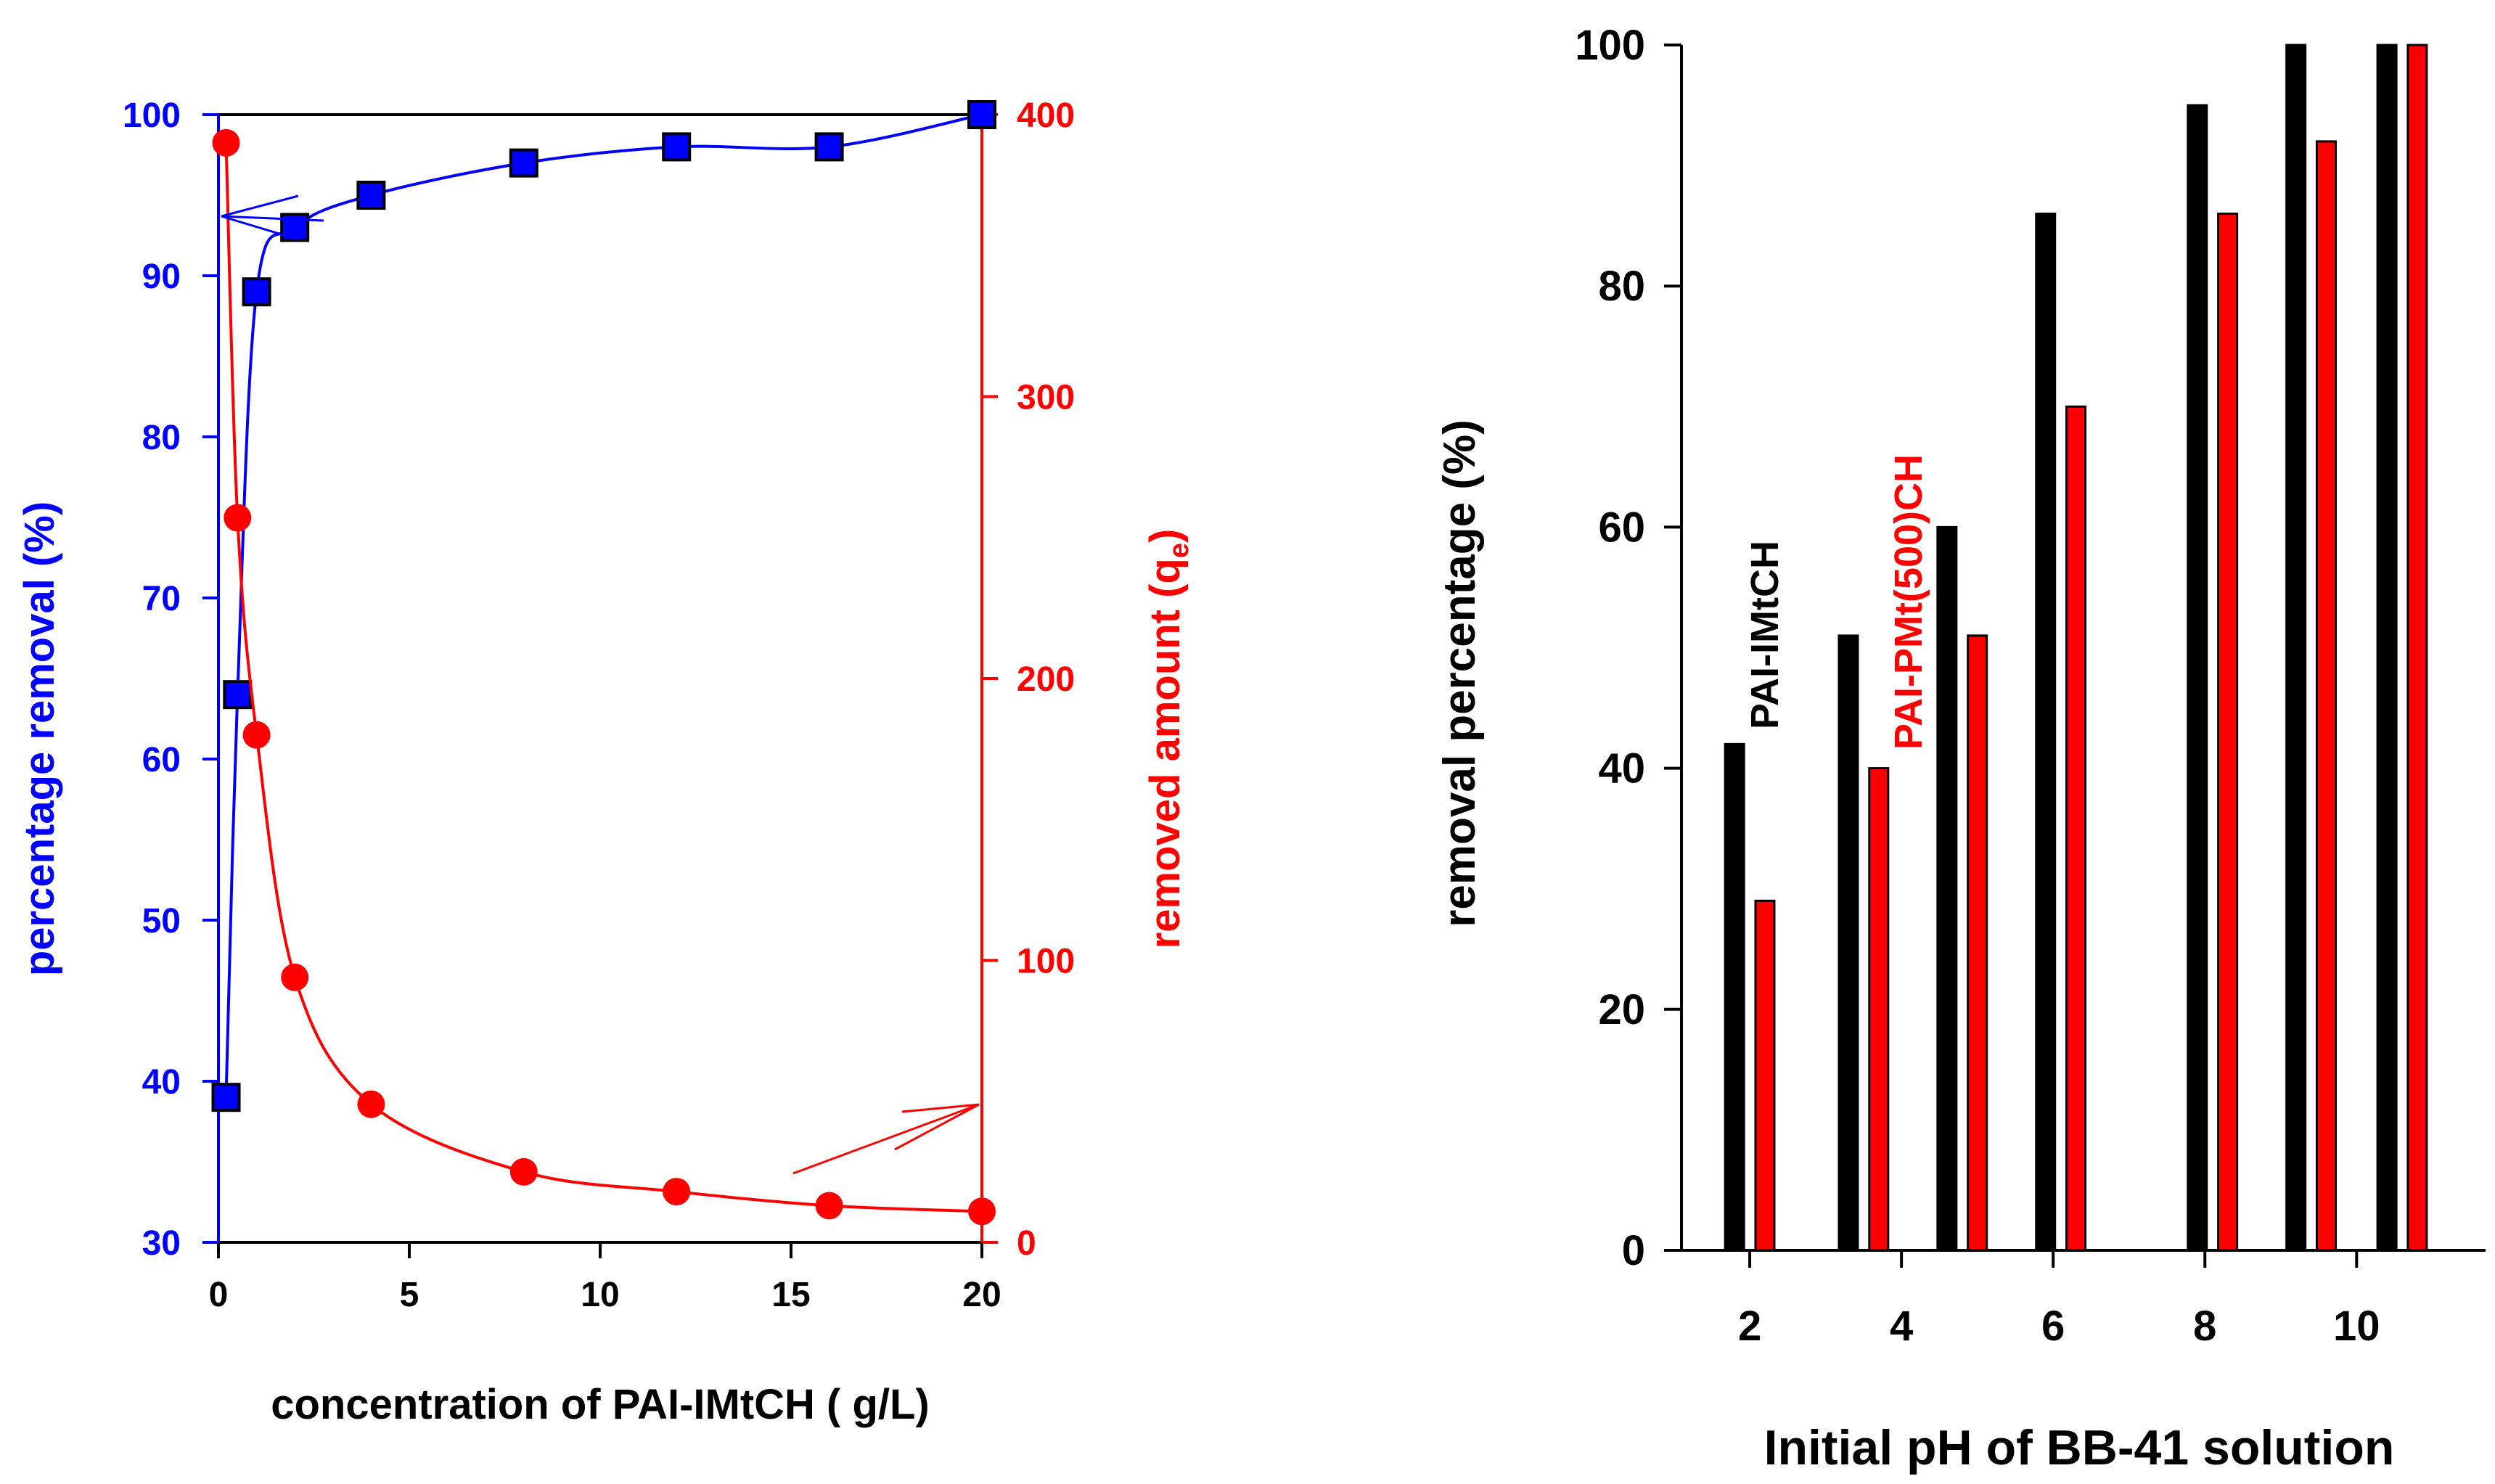 The height and width of the screenshot is (1484, 2495). Describe the element at coordinates (790, 1295) in the screenshot. I see `left-chart-x-tick-label: 15` at that location.